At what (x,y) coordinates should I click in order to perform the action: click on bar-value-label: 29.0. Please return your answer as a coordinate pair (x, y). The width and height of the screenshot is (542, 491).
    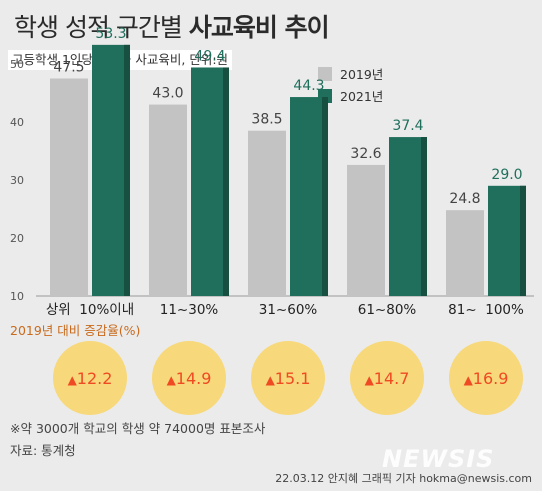
    Looking at the image, I should click on (506, 175).